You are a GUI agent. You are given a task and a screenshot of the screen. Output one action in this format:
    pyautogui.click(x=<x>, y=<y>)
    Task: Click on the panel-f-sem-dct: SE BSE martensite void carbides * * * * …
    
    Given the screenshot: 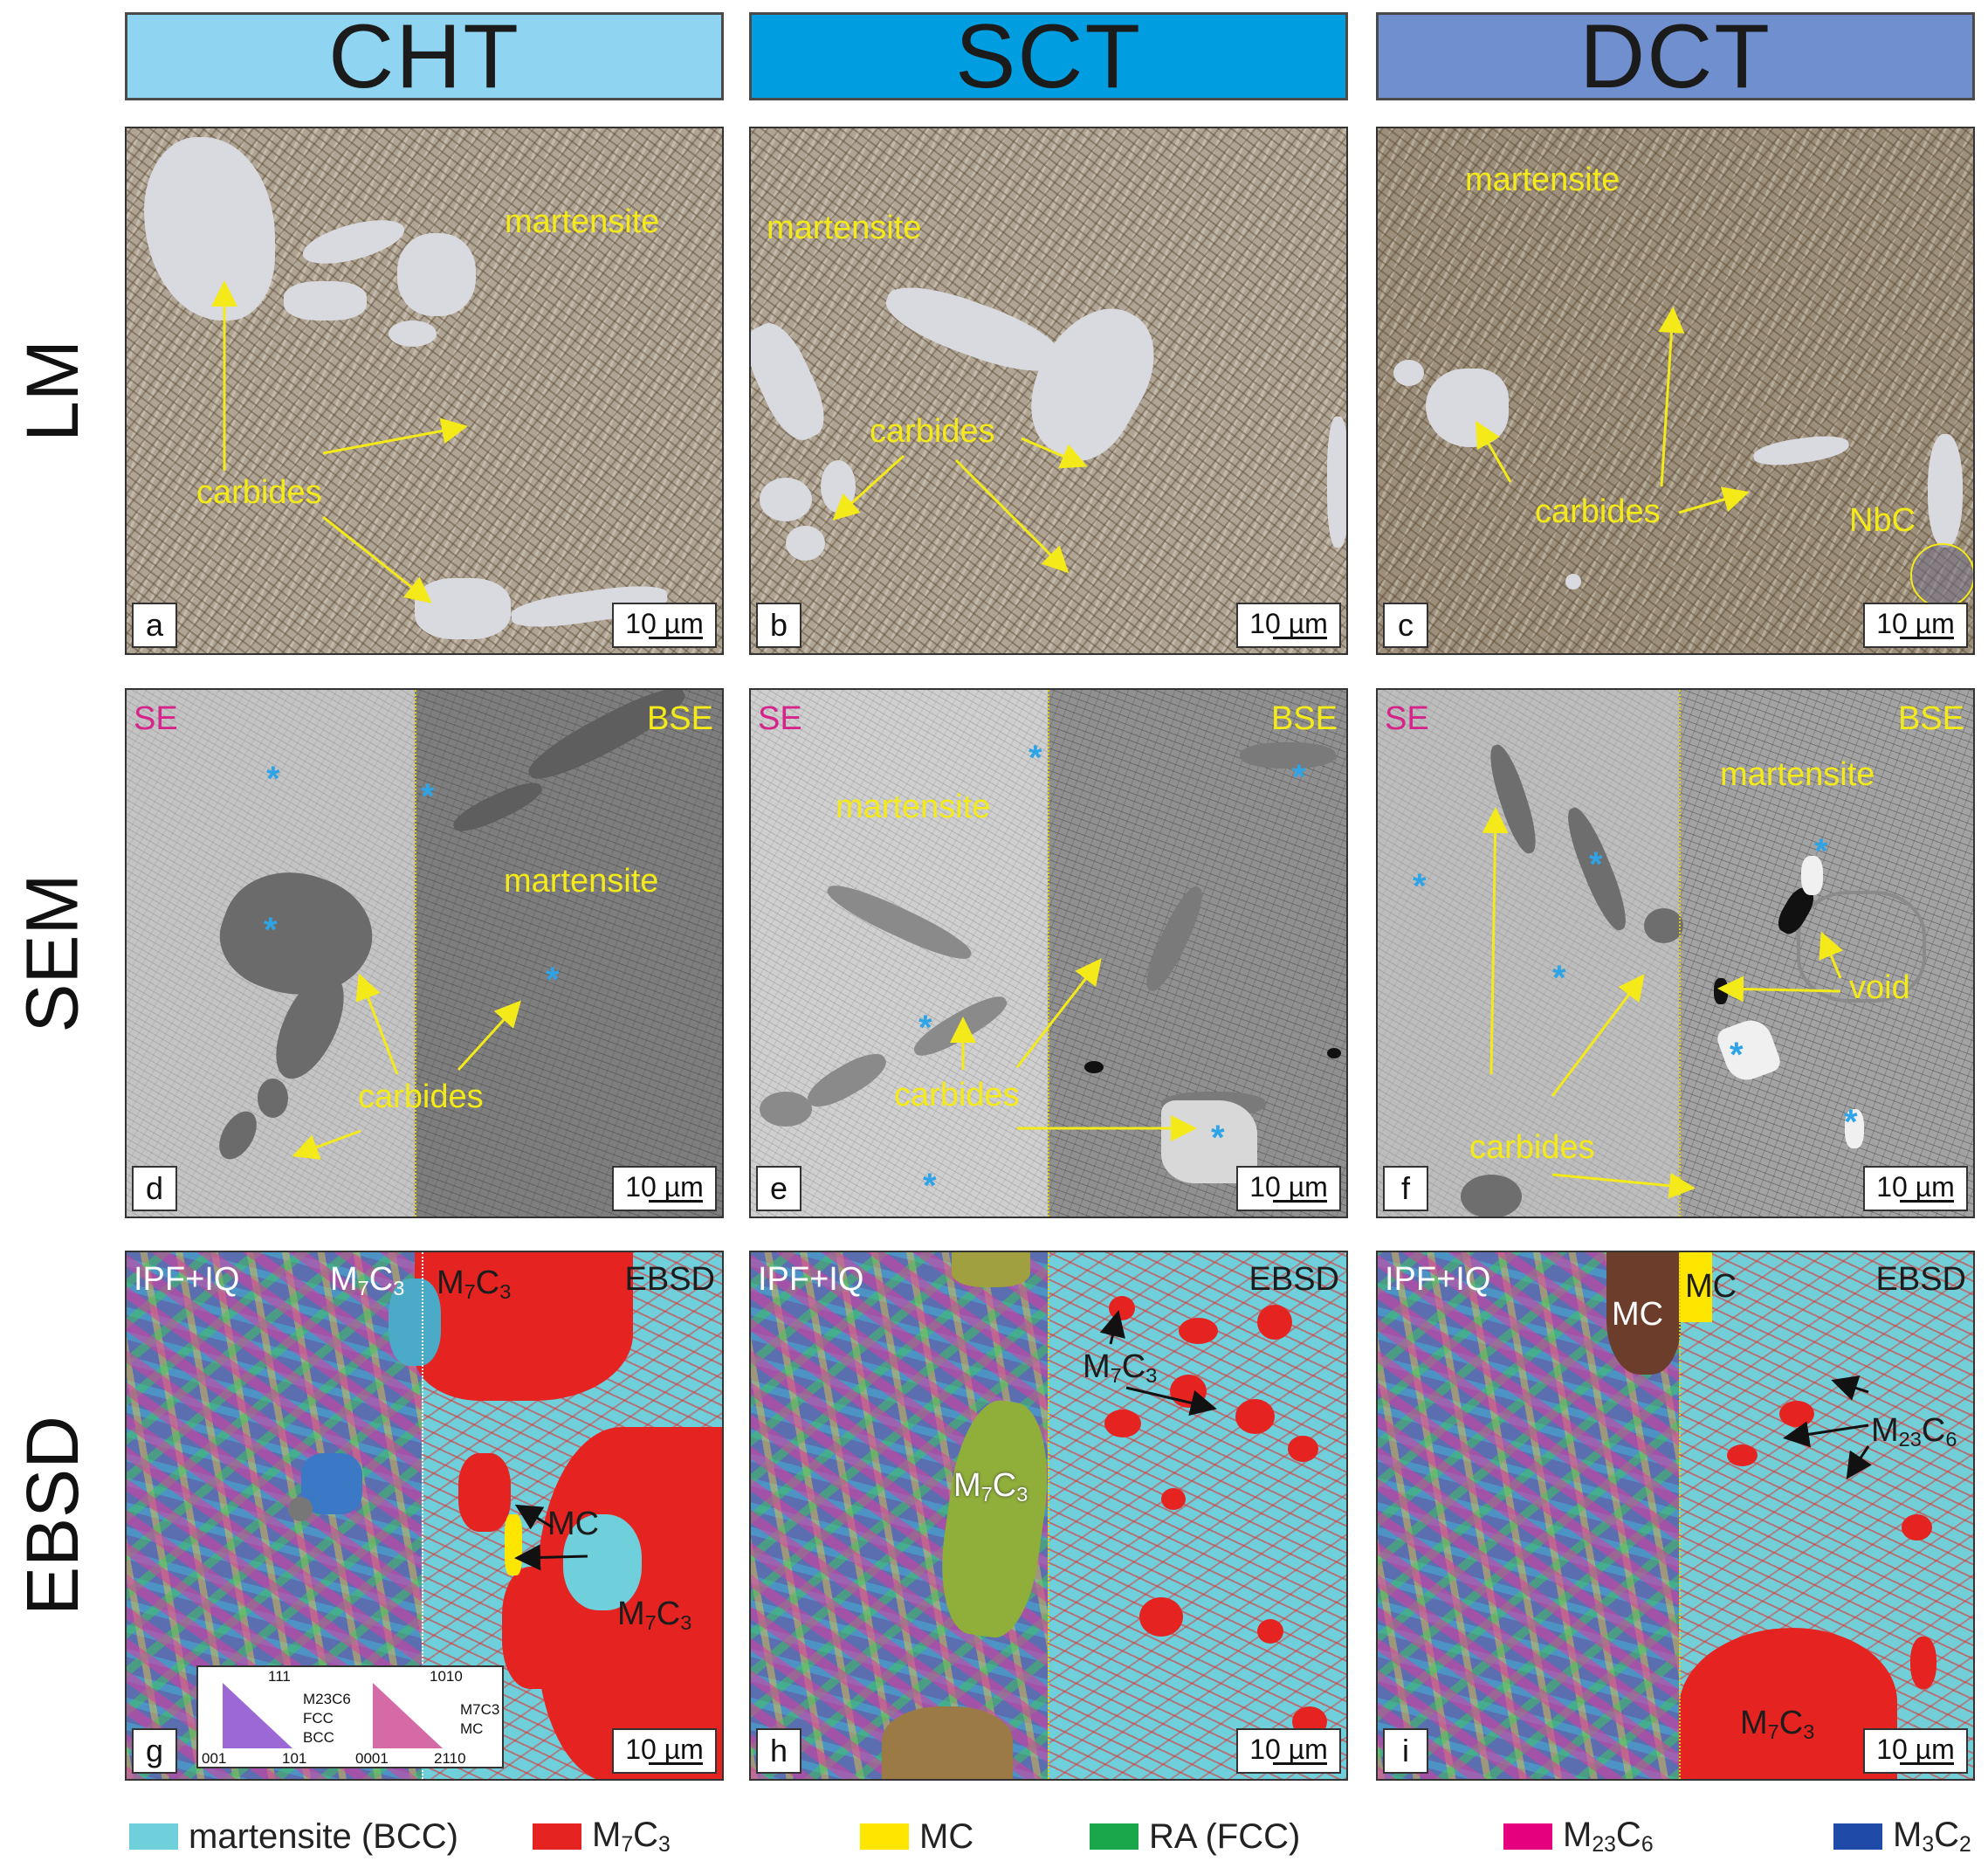 What is the action you would take?
    pyautogui.click(x=1676, y=953)
    